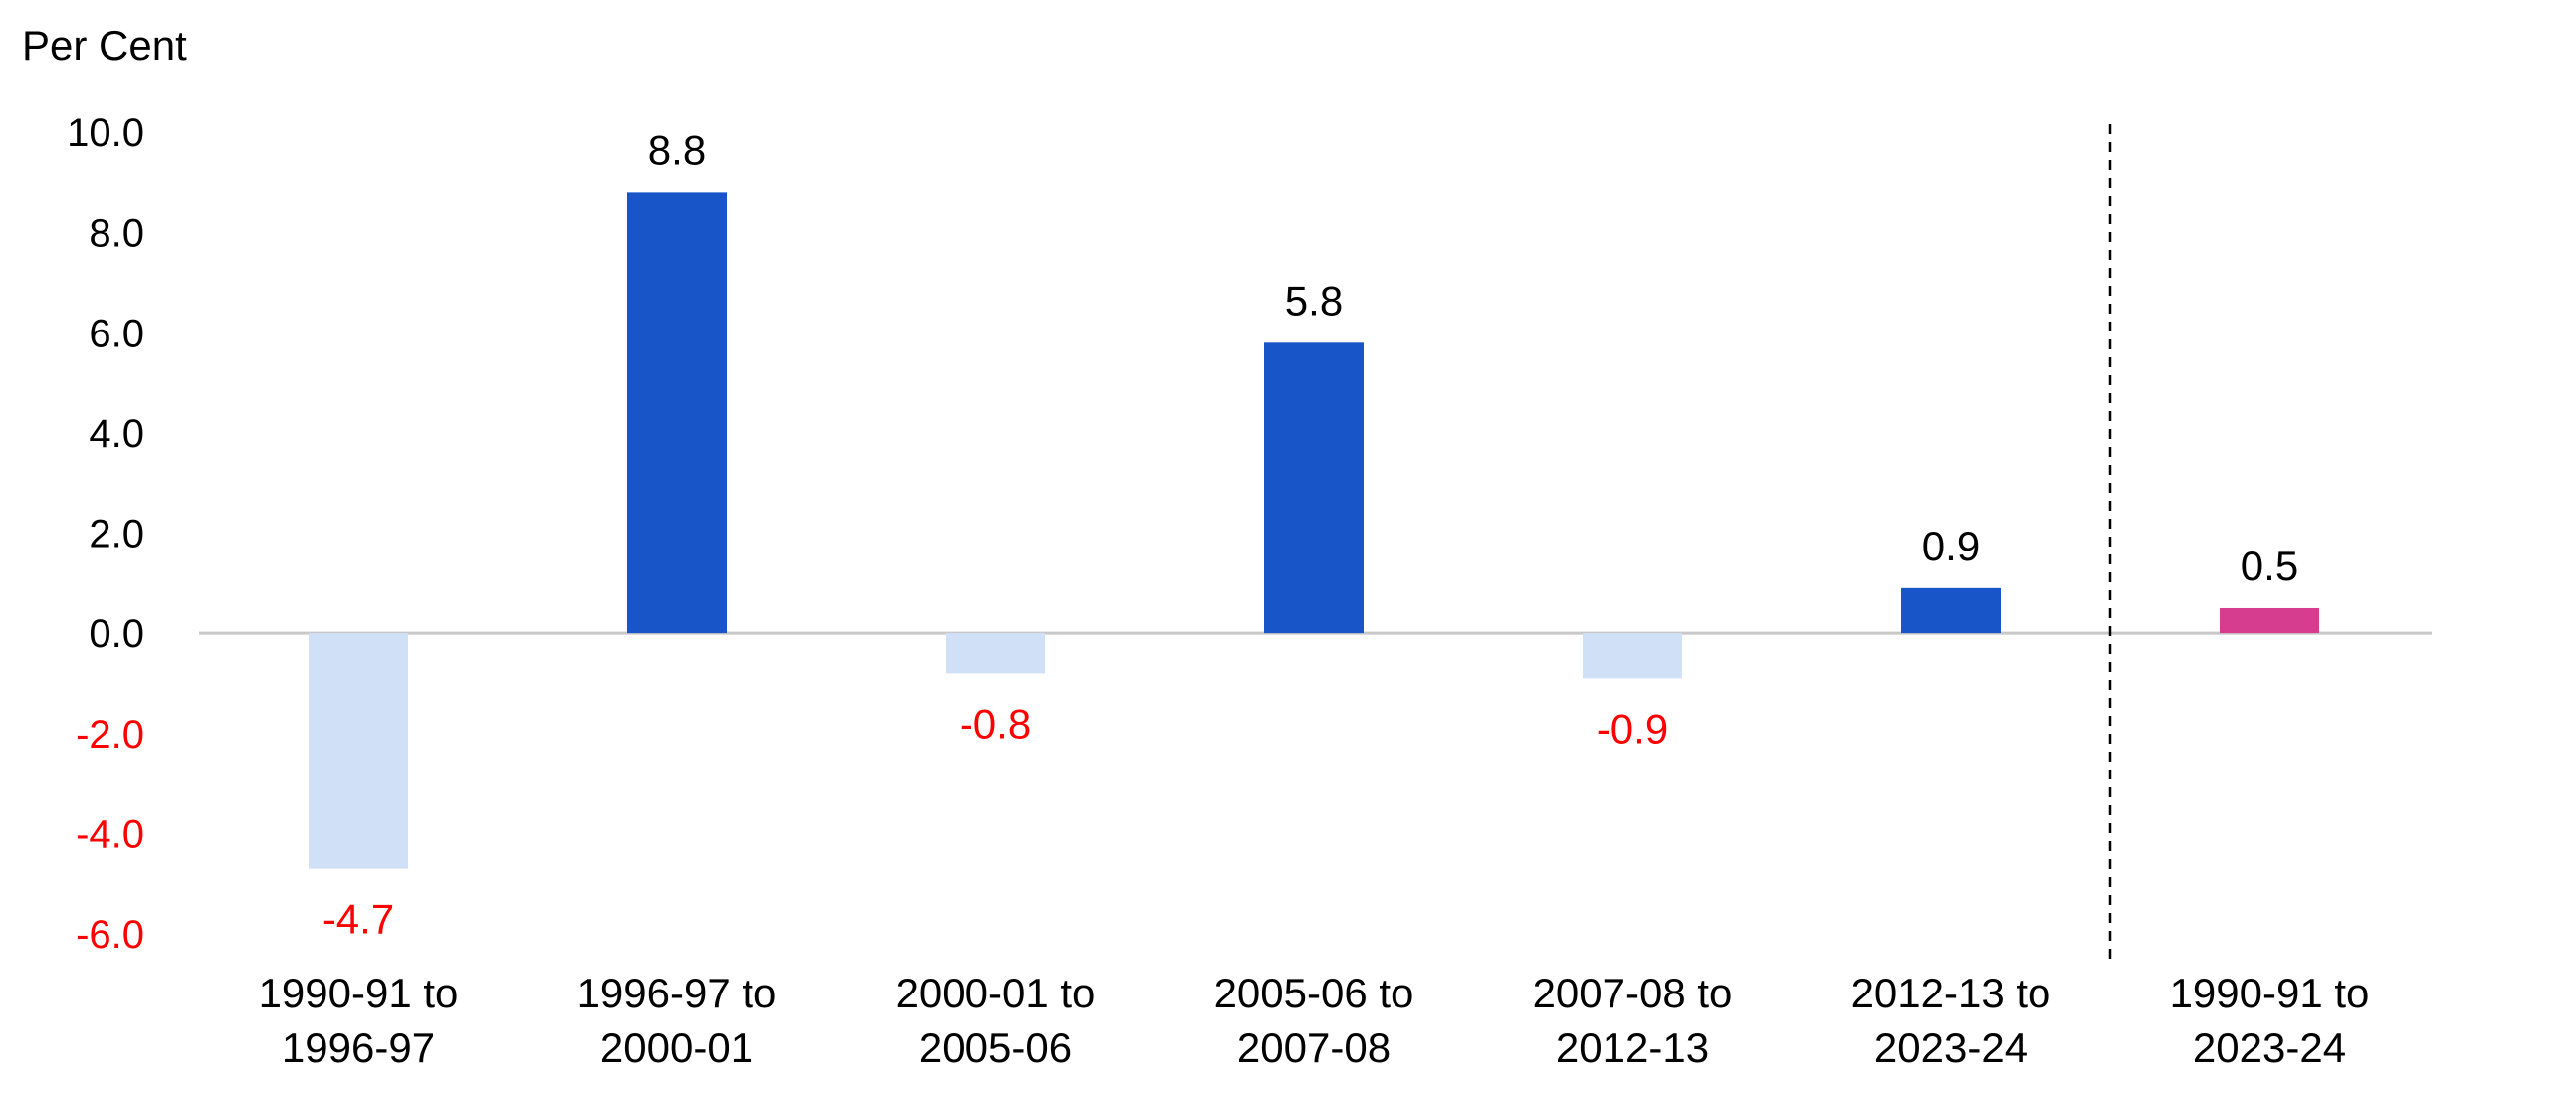  I want to click on data-label: 5.8, so click(1314, 300).